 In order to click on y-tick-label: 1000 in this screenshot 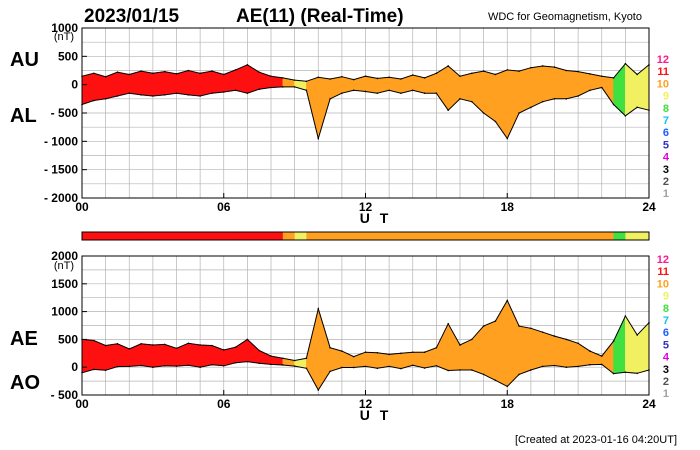, I will do `click(64, 312)`.